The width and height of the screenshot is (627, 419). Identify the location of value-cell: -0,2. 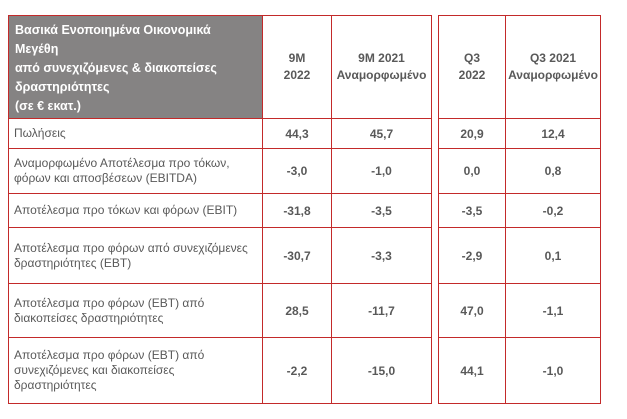
(553, 210).